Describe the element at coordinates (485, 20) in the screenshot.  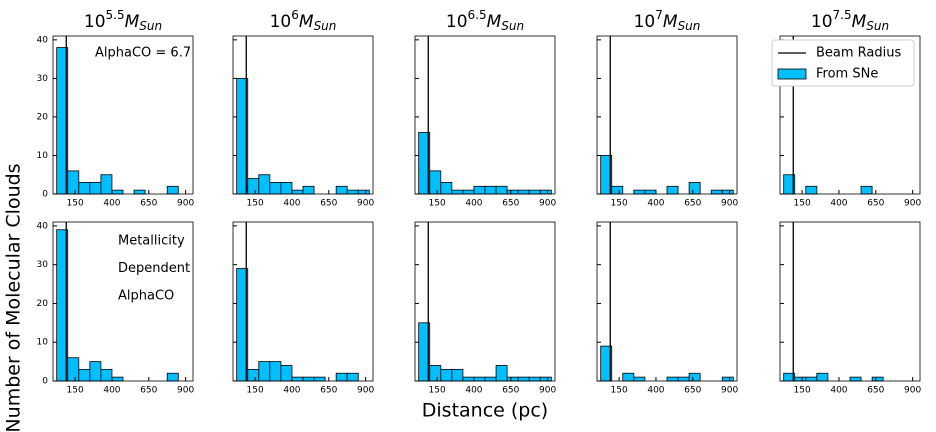
I see `chart-title: 106.5MSun` at that location.